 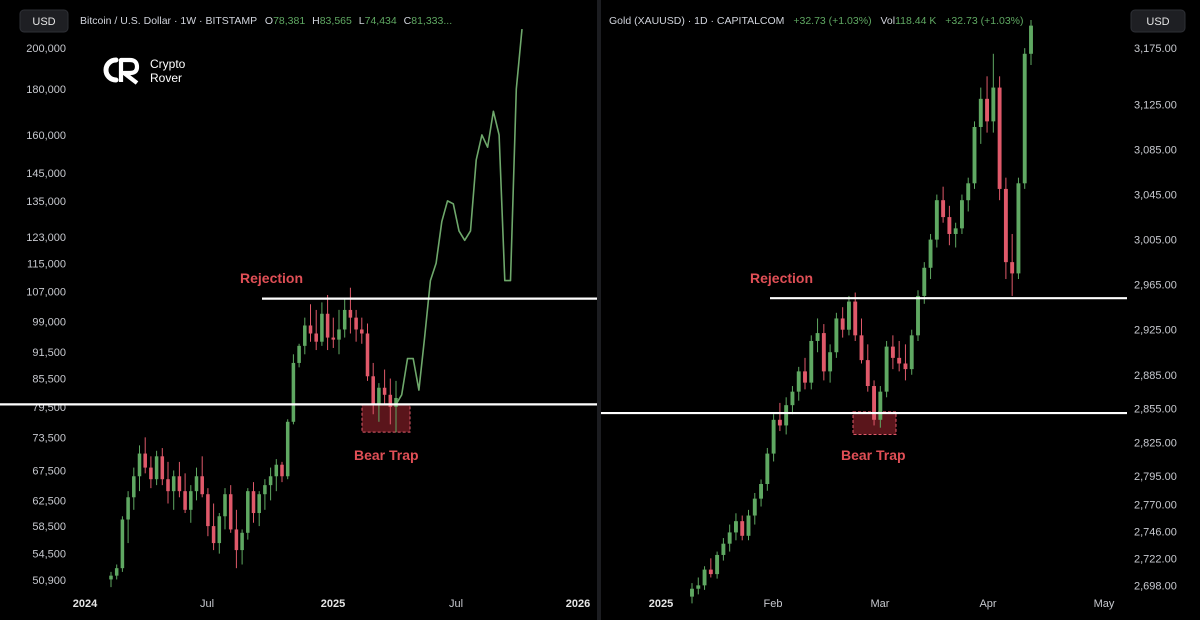 I want to click on right-x-tick-label: Mar, so click(x=880, y=604).